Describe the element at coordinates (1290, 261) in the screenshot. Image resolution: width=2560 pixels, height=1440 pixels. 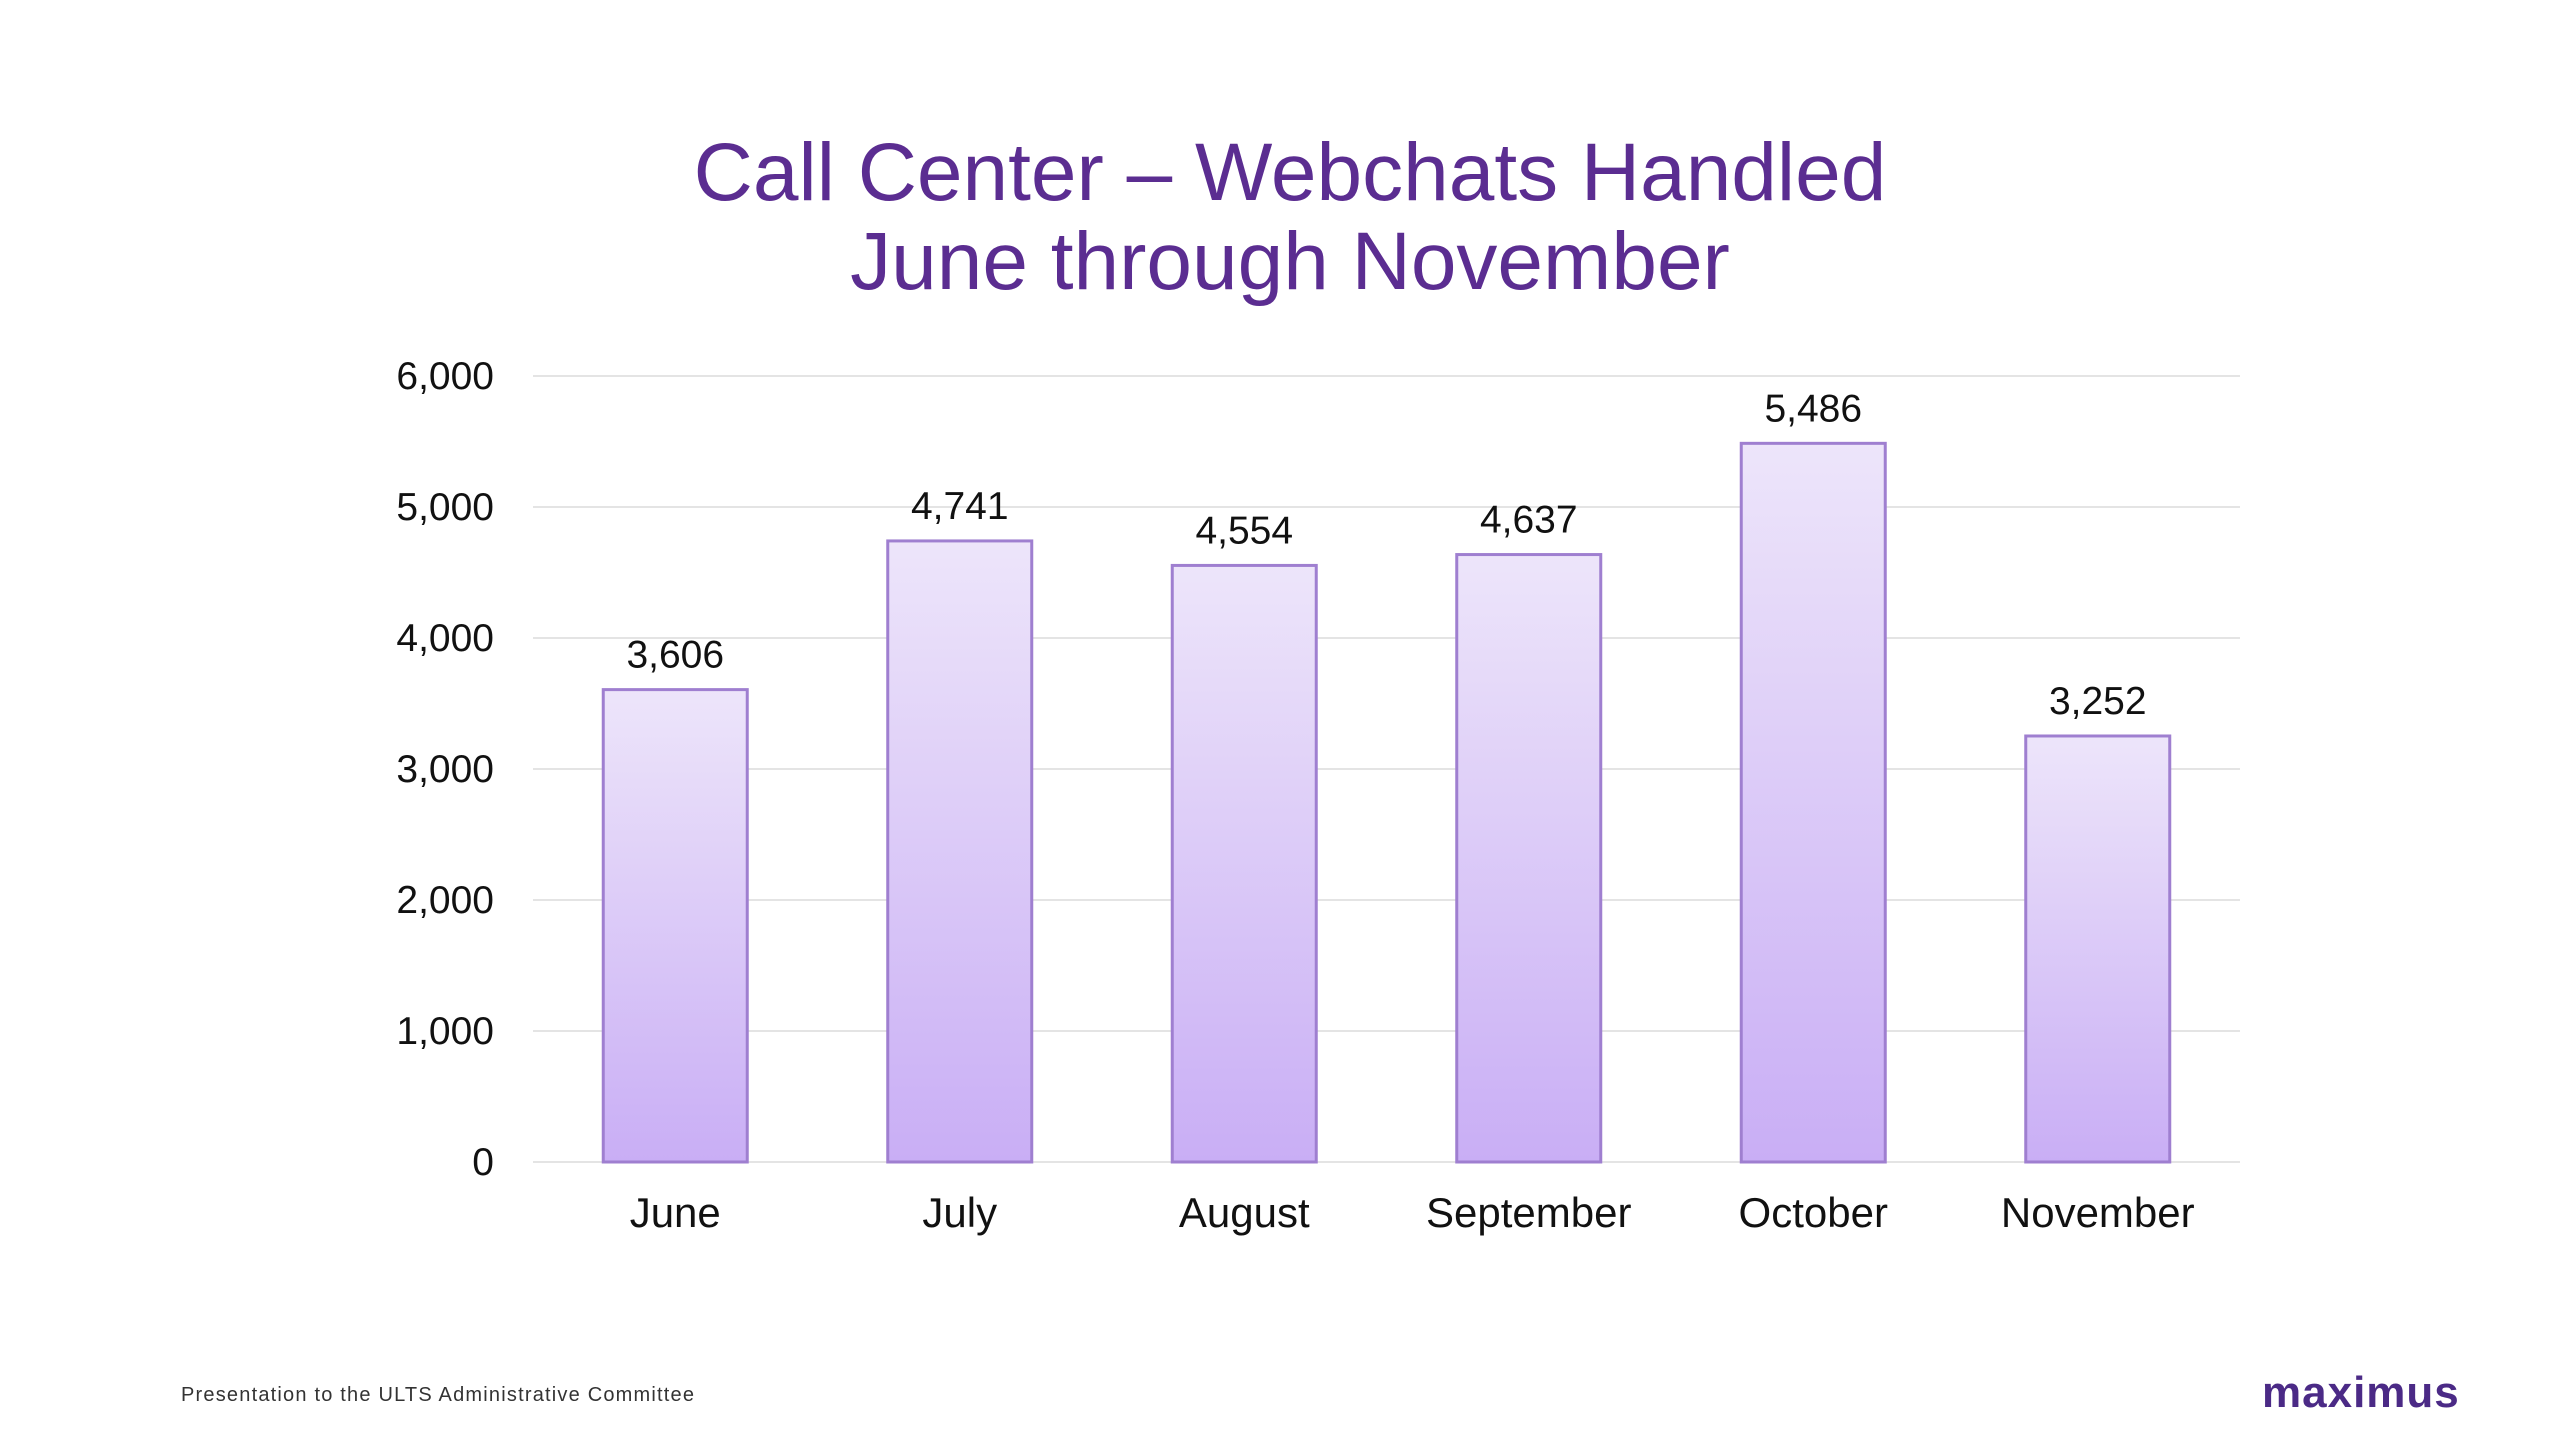
I see `title-line-2: June through November` at that location.